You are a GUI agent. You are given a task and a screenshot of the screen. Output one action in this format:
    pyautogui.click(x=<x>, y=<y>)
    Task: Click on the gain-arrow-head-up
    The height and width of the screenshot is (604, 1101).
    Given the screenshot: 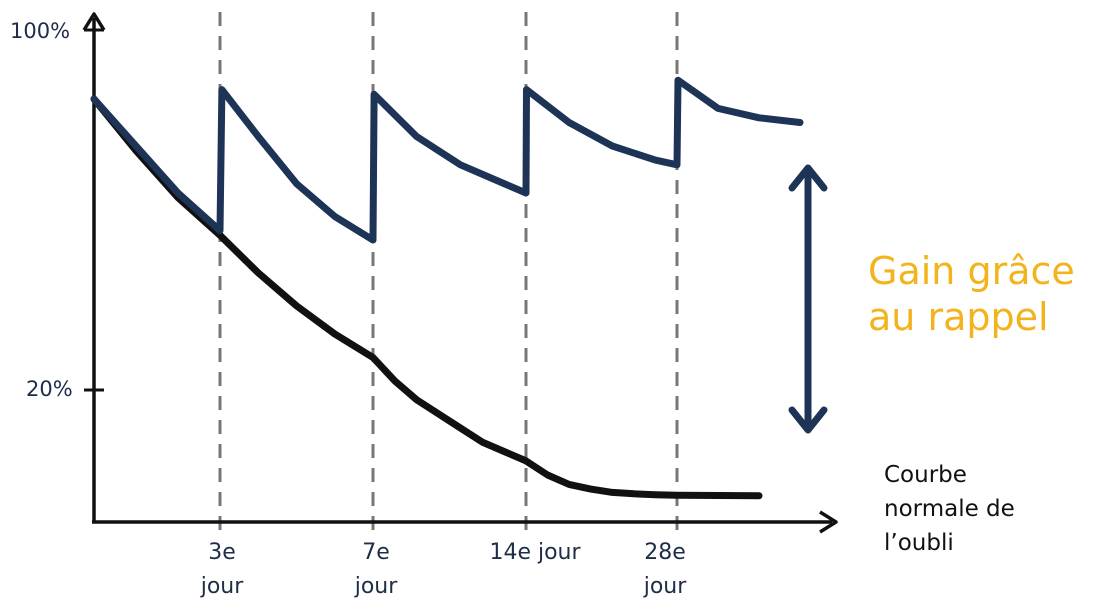 What is the action you would take?
    pyautogui.click(x=808, y=178)
    